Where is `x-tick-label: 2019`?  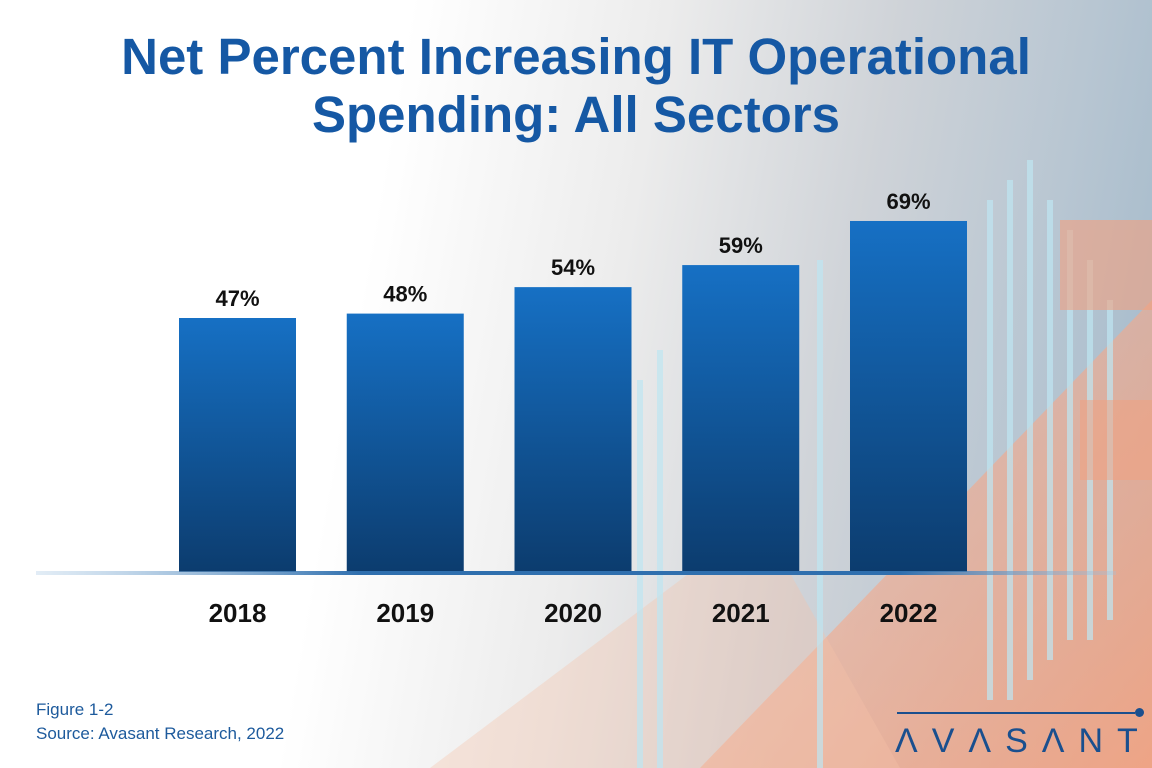
x-tick-label: 2019 is located at coordinates (405, 613).